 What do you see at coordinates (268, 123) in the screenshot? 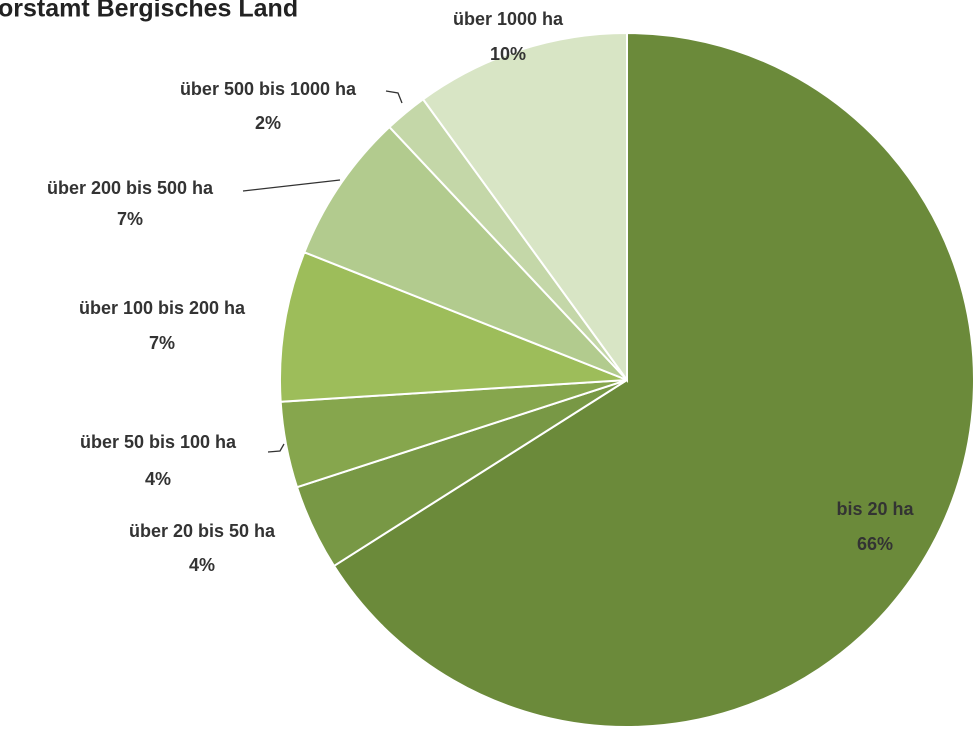
I see `value-label: 2%` at bounding box center [268, 123].